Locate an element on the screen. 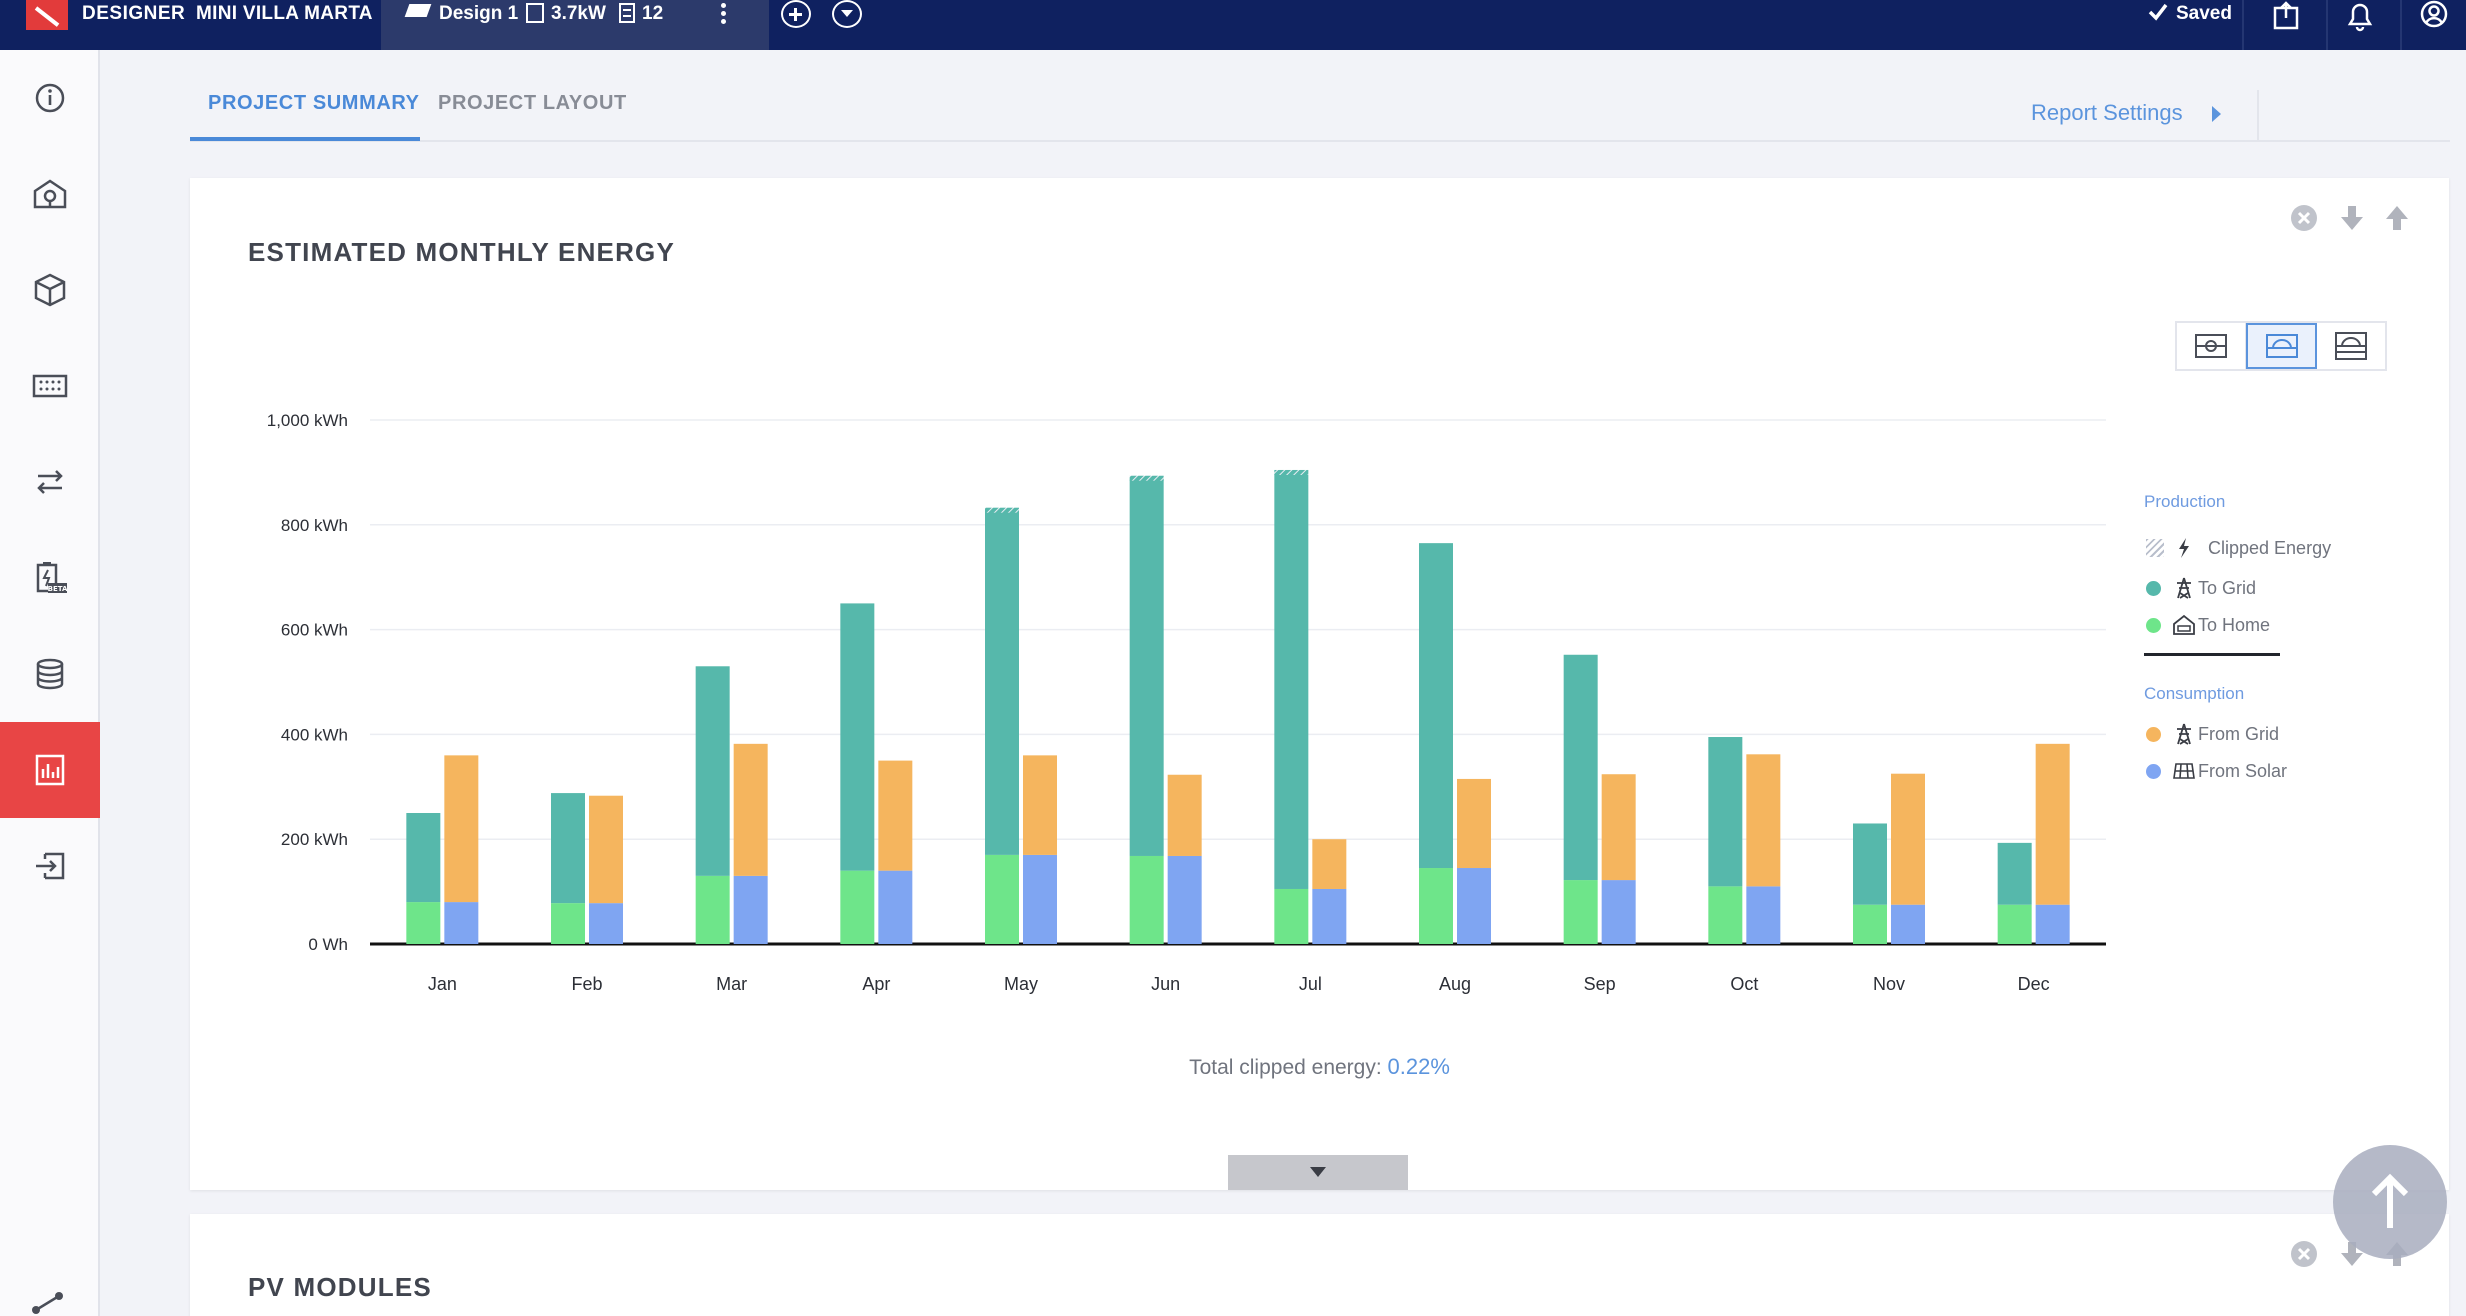 This screenshot has height=1316, width=2466. bar-to-home-jan is located at coordinates (423, 923).